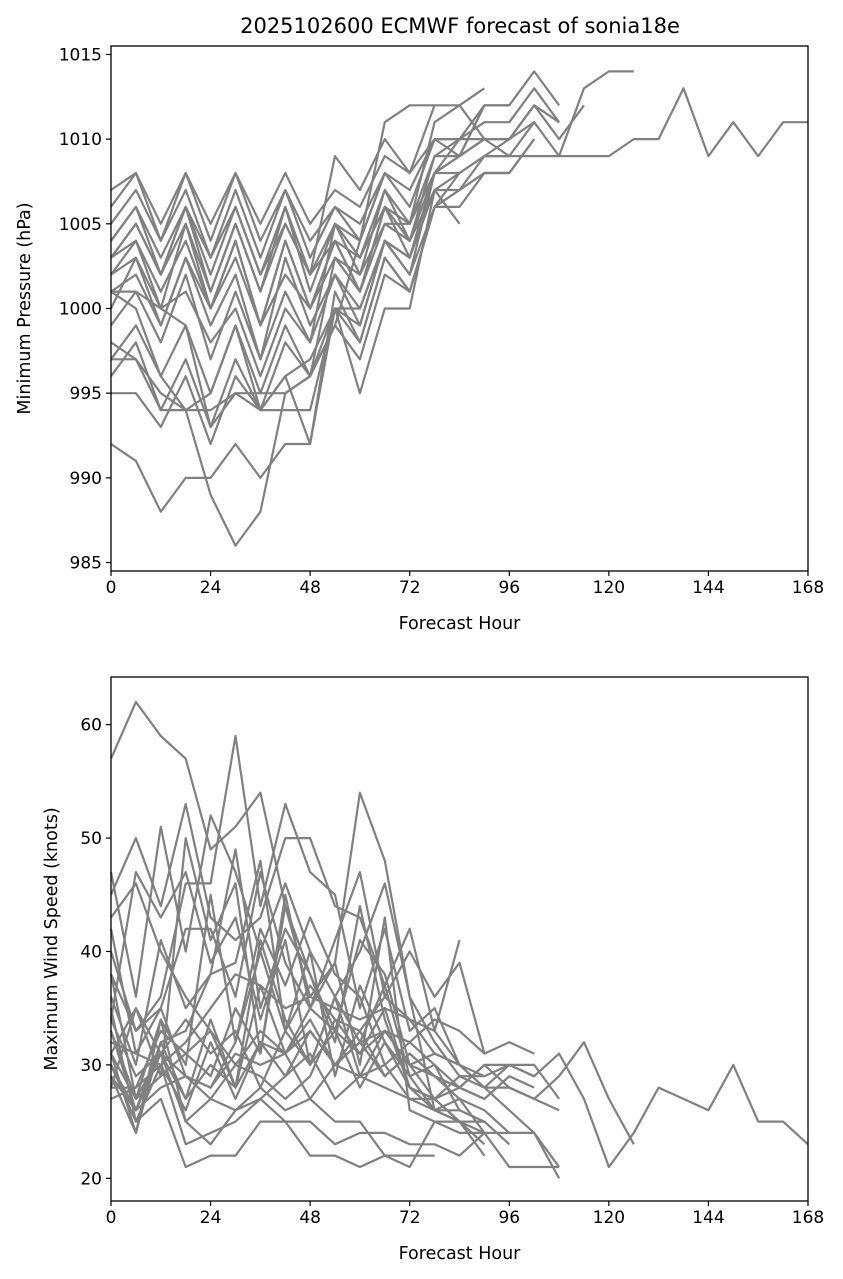 This screenshot has height=1279, width=843. Describe the element at coordinates (509, 588) in the screenshot. I see `pressure-x-tick-label: 96` at that location.